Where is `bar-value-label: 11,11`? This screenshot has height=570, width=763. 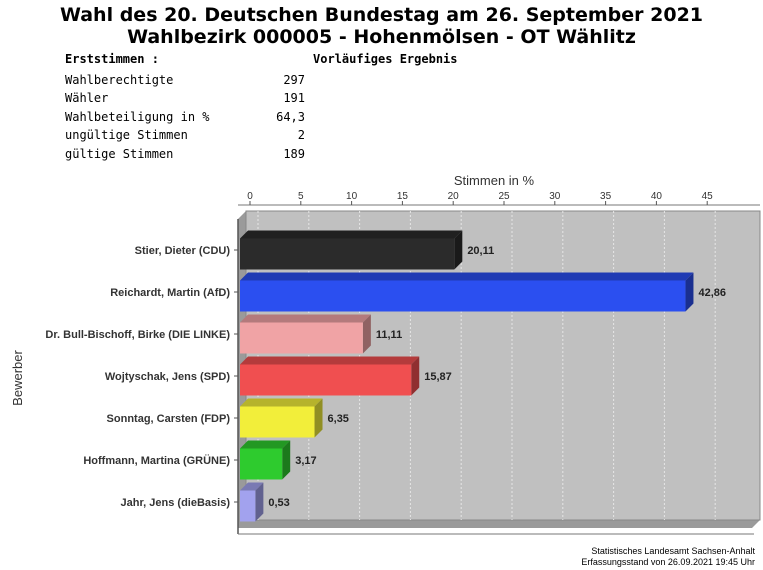 bar-value-label: 11,11 is located at coordinates (389, 335).